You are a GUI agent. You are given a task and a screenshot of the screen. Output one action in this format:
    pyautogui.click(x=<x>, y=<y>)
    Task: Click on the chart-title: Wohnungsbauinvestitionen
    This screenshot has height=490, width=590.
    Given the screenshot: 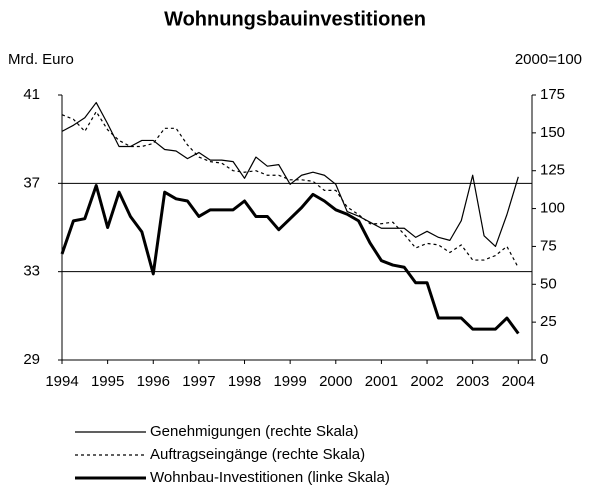 What is the action you would take?
    pyautogui.click(x=295, y=19)
    